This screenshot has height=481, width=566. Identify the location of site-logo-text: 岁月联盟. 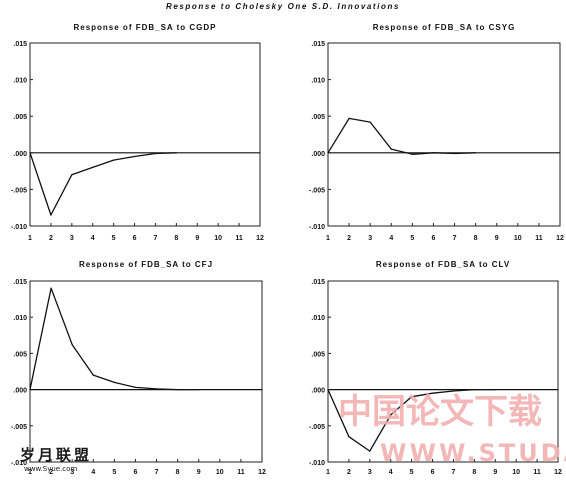
(56, 455).